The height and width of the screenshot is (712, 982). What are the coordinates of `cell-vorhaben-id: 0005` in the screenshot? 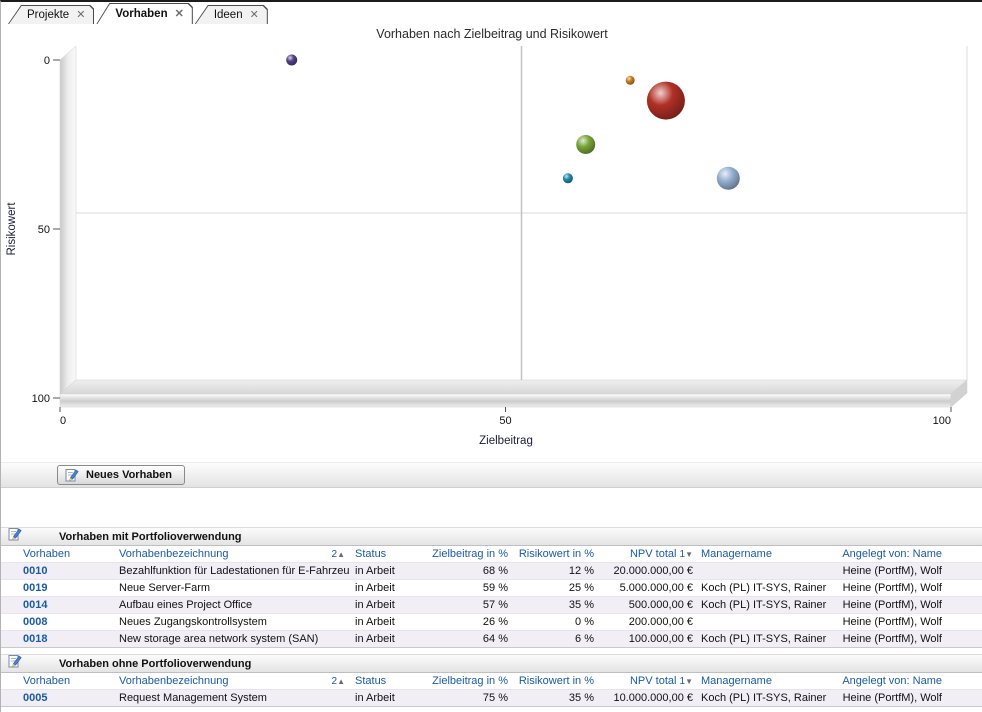 It's located at (70, 698).